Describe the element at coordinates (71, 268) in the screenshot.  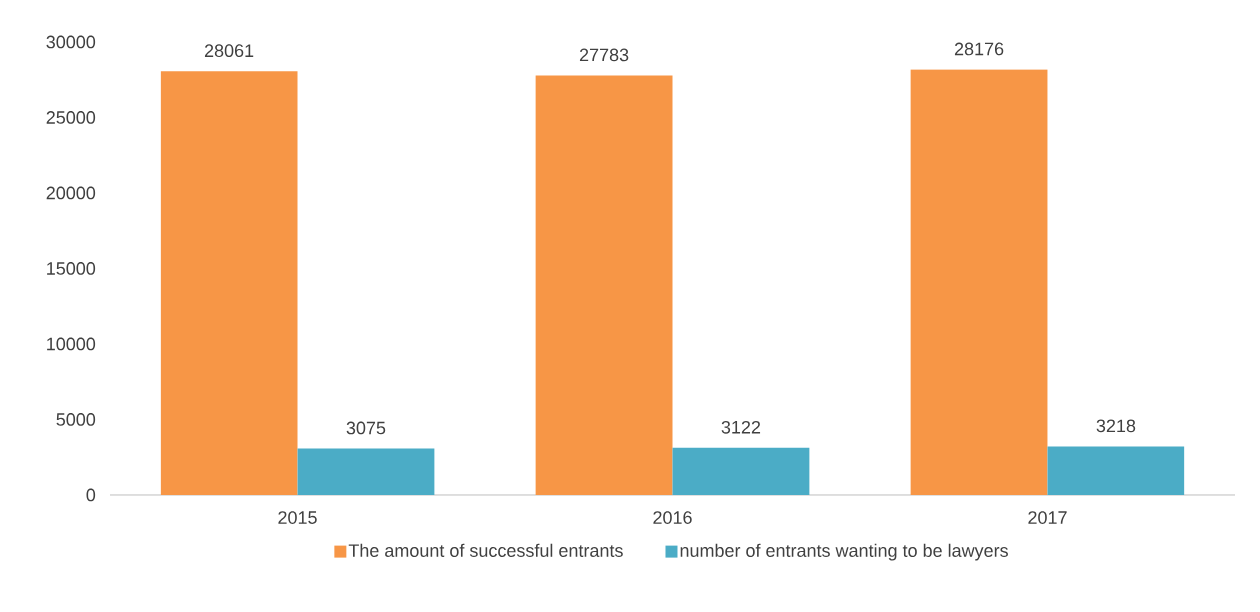
I see `y-tick-label: 15000` at that location.